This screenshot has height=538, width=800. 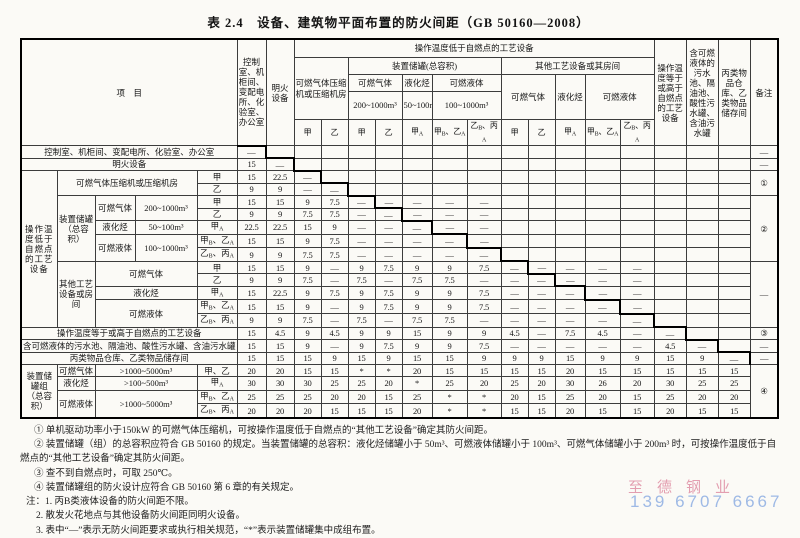 I want to click on distance-cell: 4.5, so click(x=602, y=333).